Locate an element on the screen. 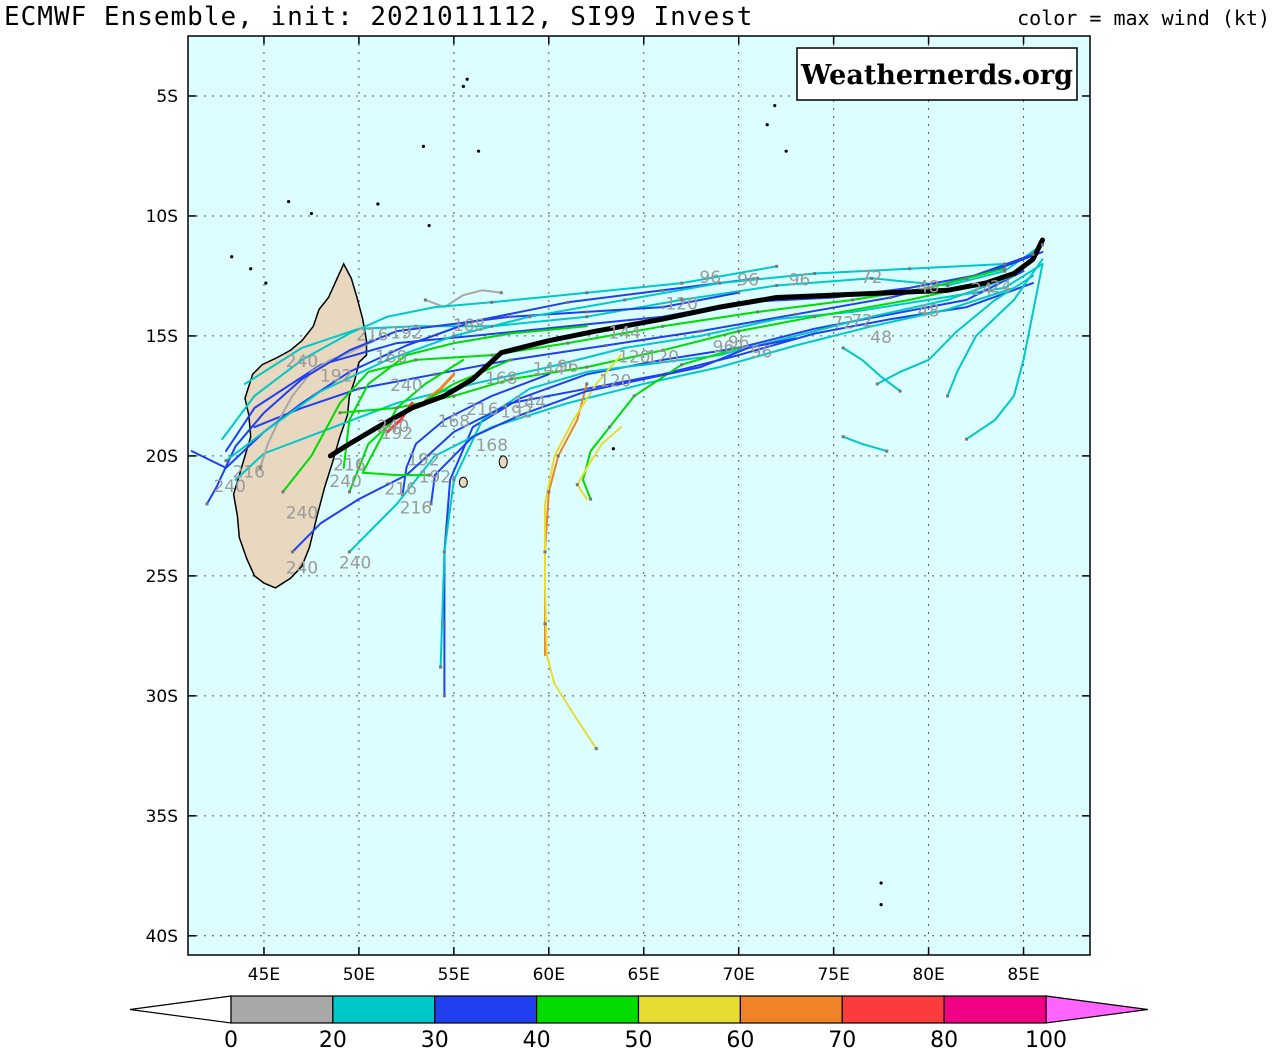  lon-tick-label: 65E is located at coordinates (644, 975).